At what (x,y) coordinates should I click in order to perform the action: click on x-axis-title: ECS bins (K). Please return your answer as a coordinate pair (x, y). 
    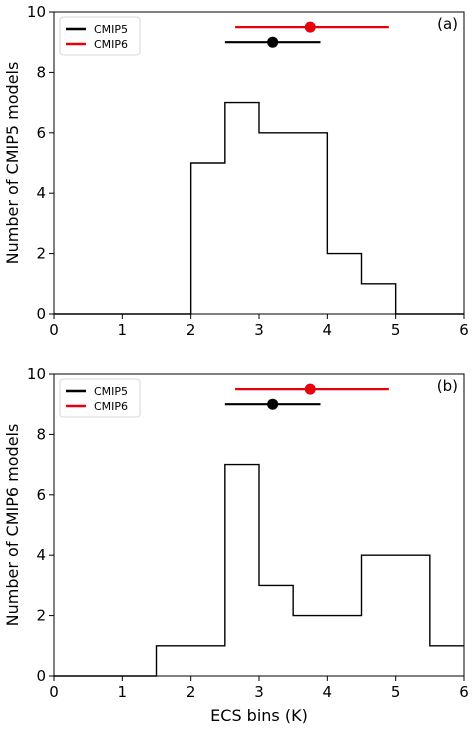
    Looking at the image, I should click on (259, 715).